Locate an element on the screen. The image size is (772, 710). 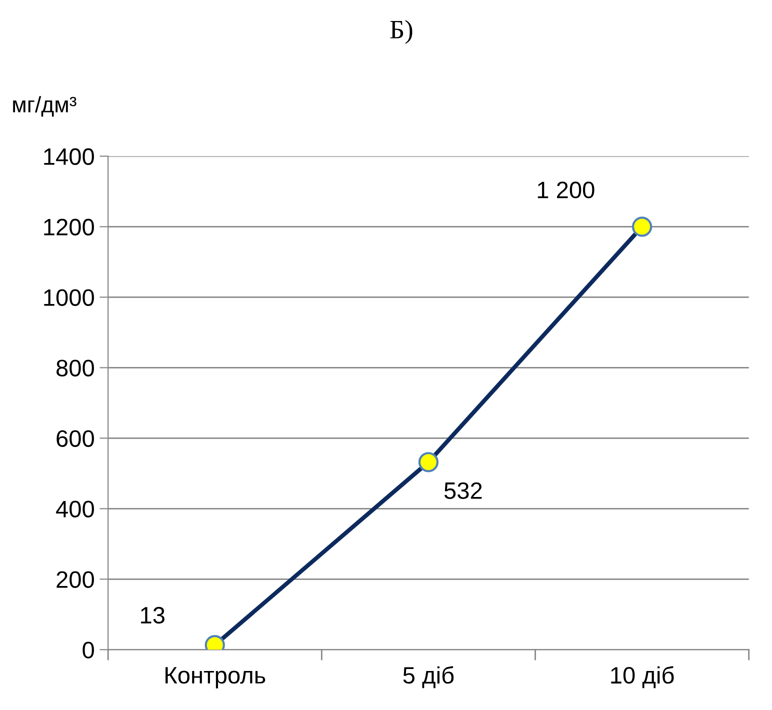
y-tick-label: 200 is located at coordinates (75, 579).